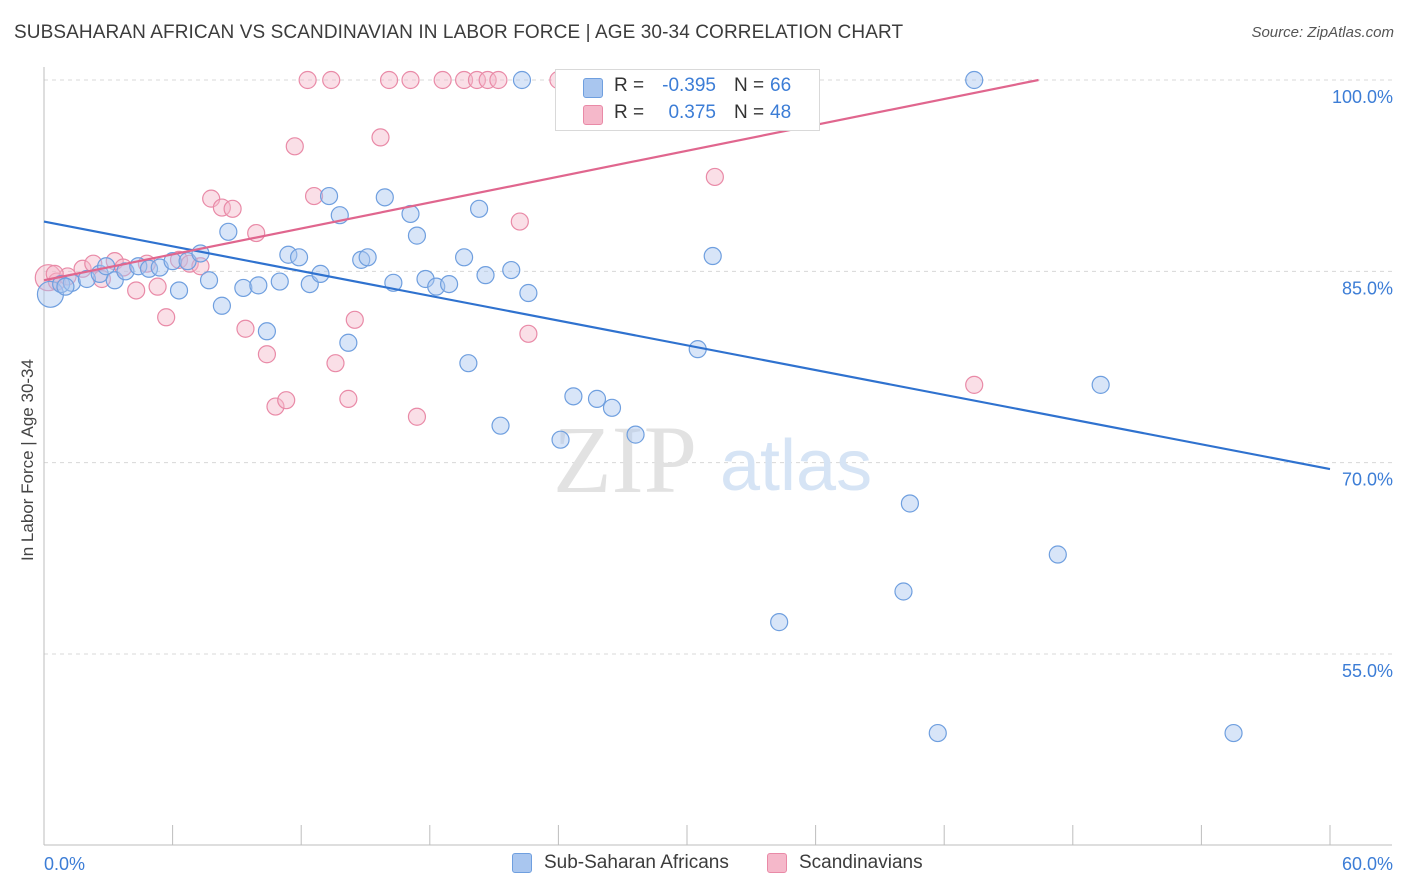 This screenshot has height=892, width=1406. What do you see at coordinates (1367, 671) in the screenshot?
I see `y-tick-label: 55.0%` at bounding box center [1367, 671].